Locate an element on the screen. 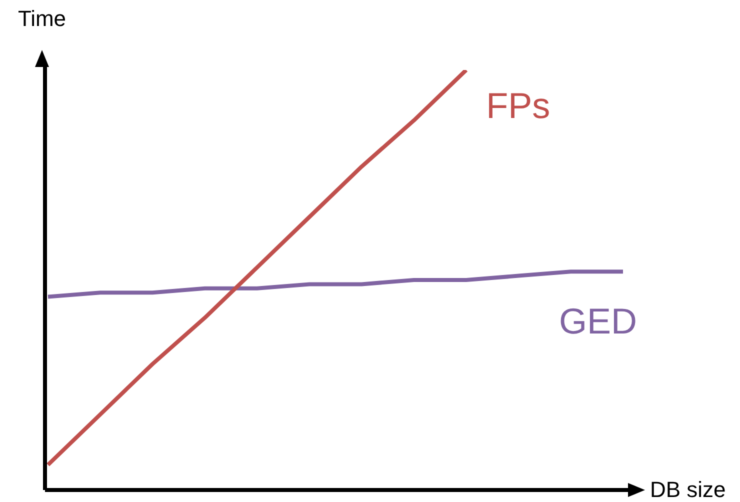 The height and width of the screenshot is (502, 740). series-label: GED is located at coordinates (598, 321).